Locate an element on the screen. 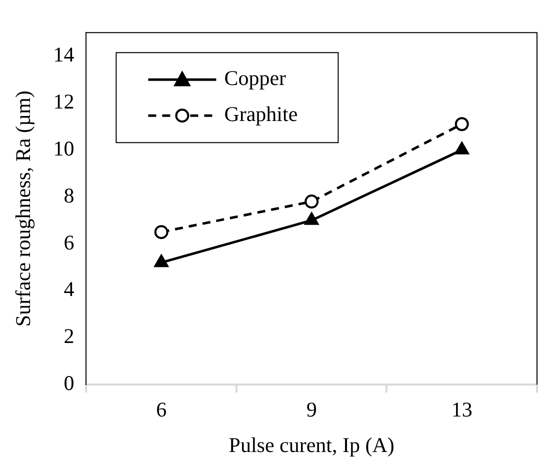 The height and width of the screenshot is (471, 554). x-tick-label: 13 is located at coordinates (461, 410).